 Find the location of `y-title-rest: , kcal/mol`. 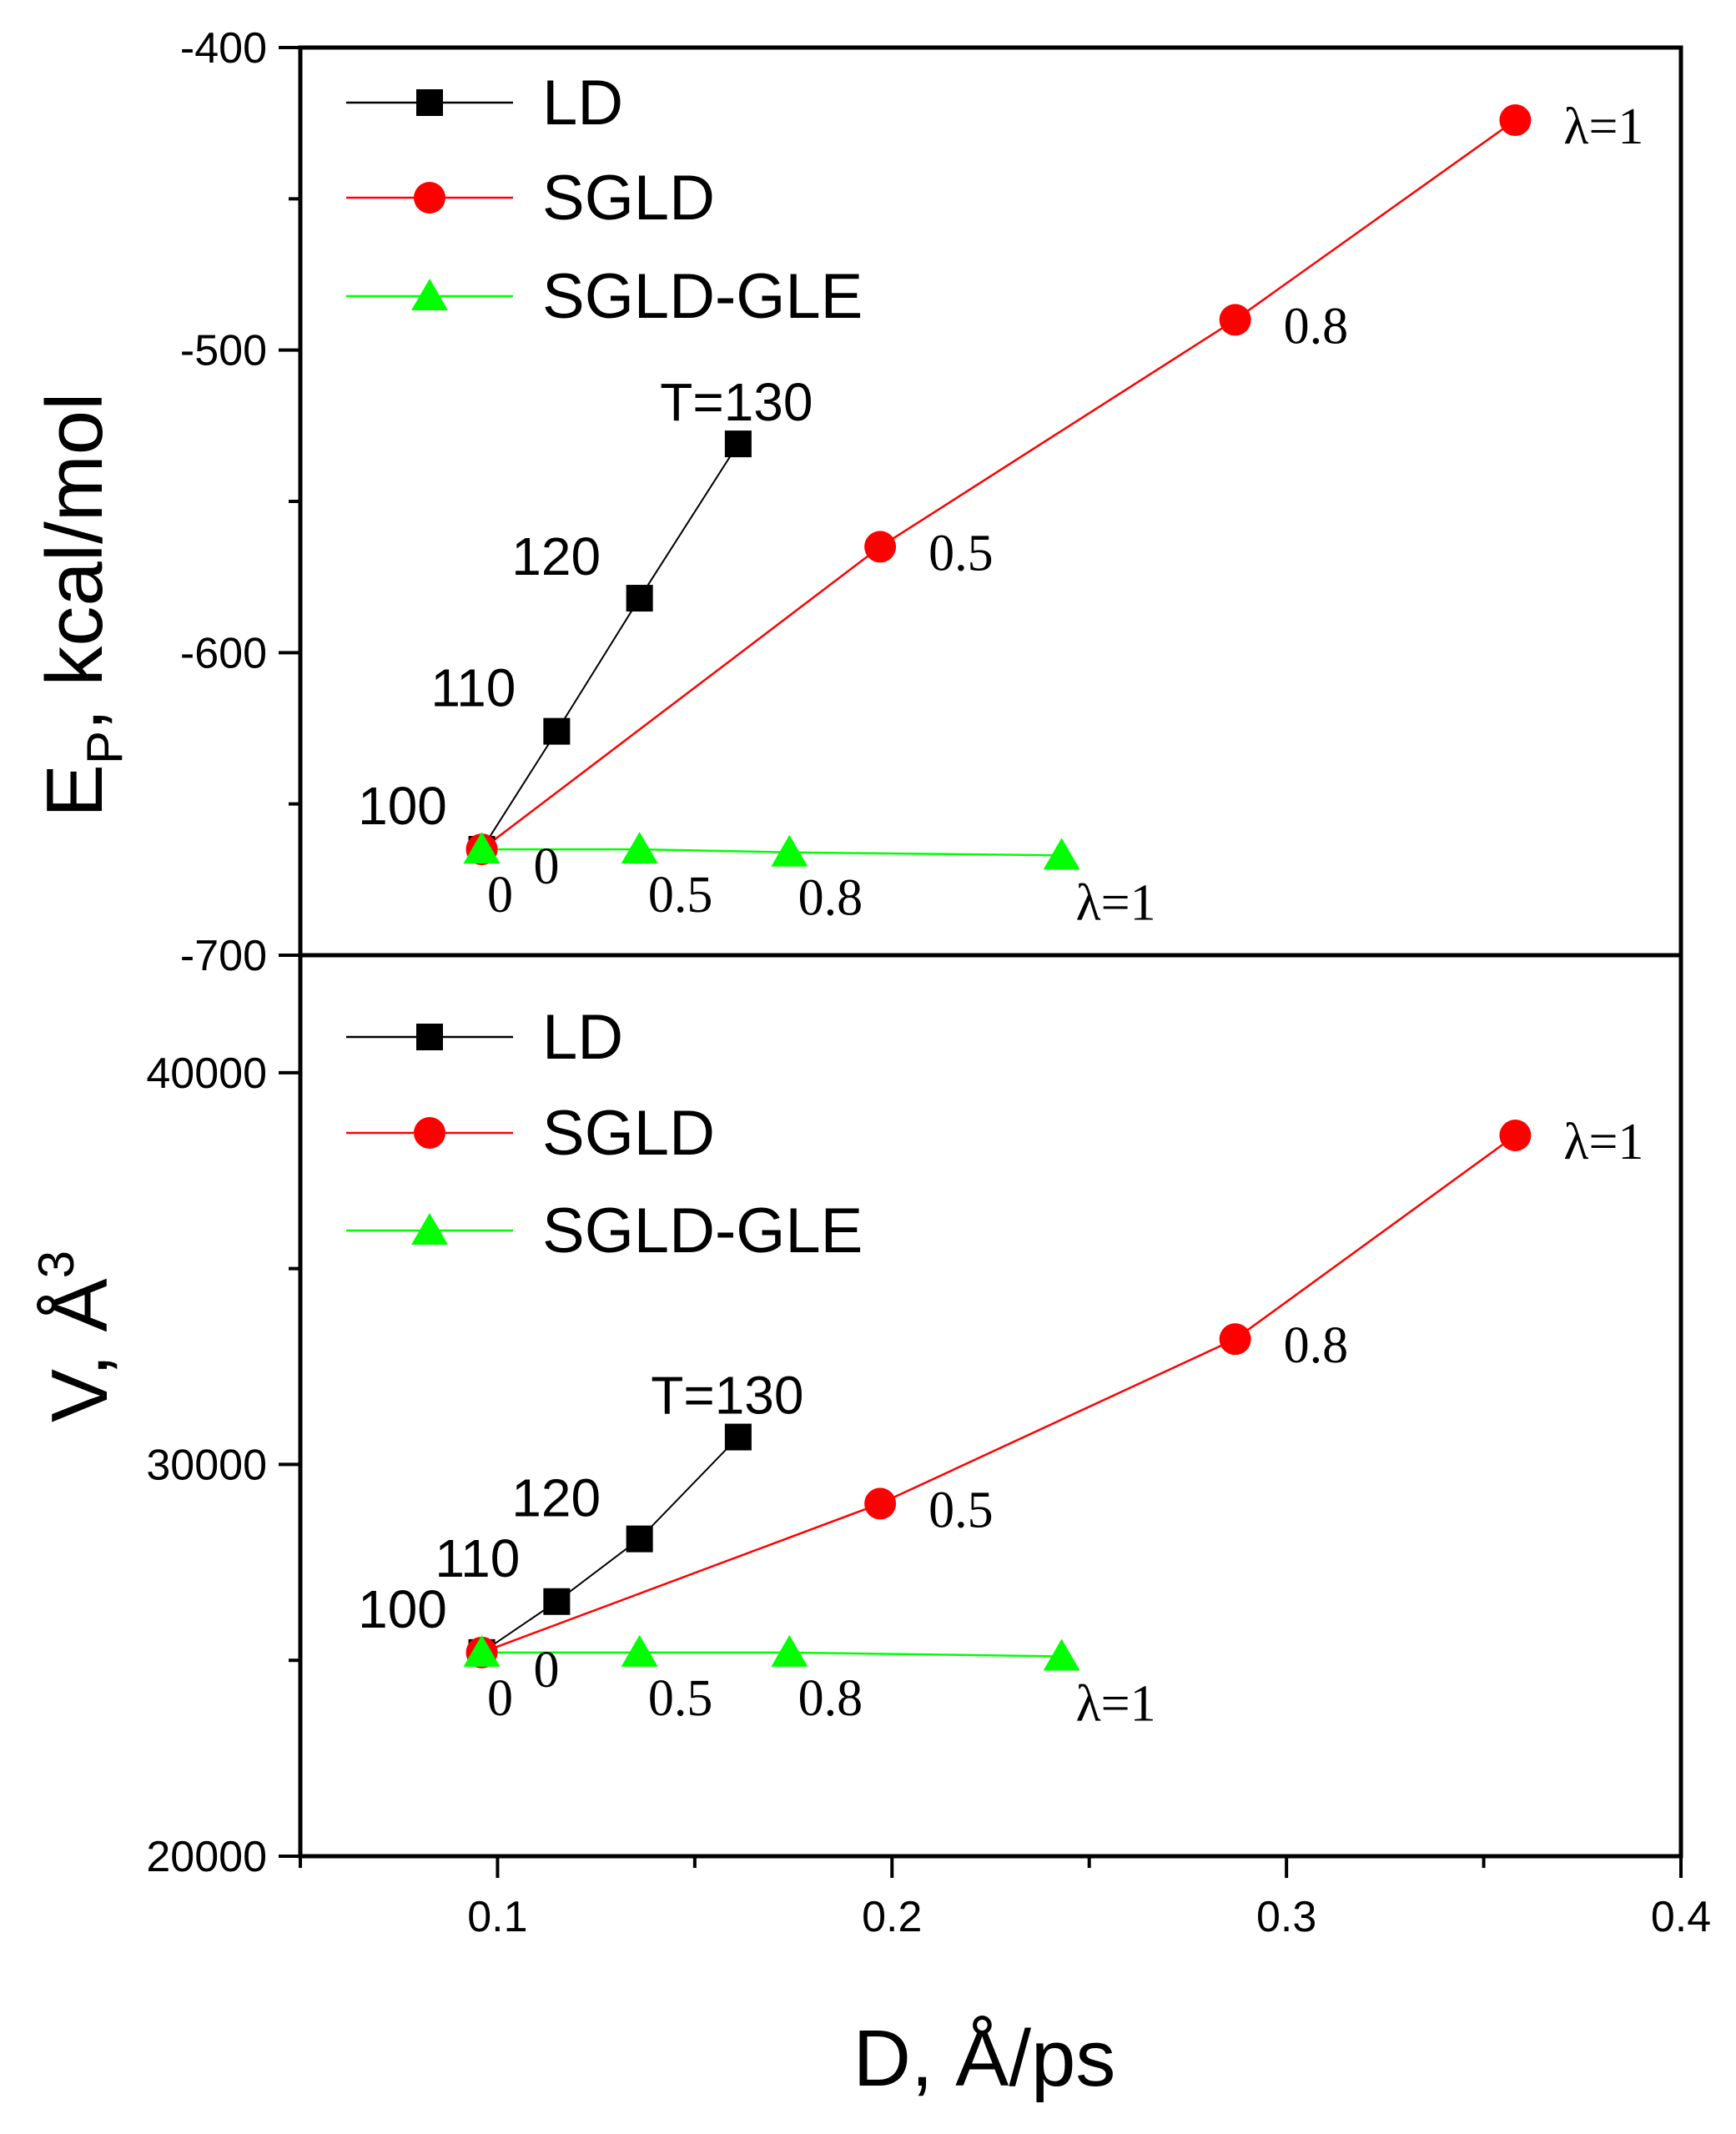

y-title-rest: , kcal/mol is located at coordinates (74, 562).